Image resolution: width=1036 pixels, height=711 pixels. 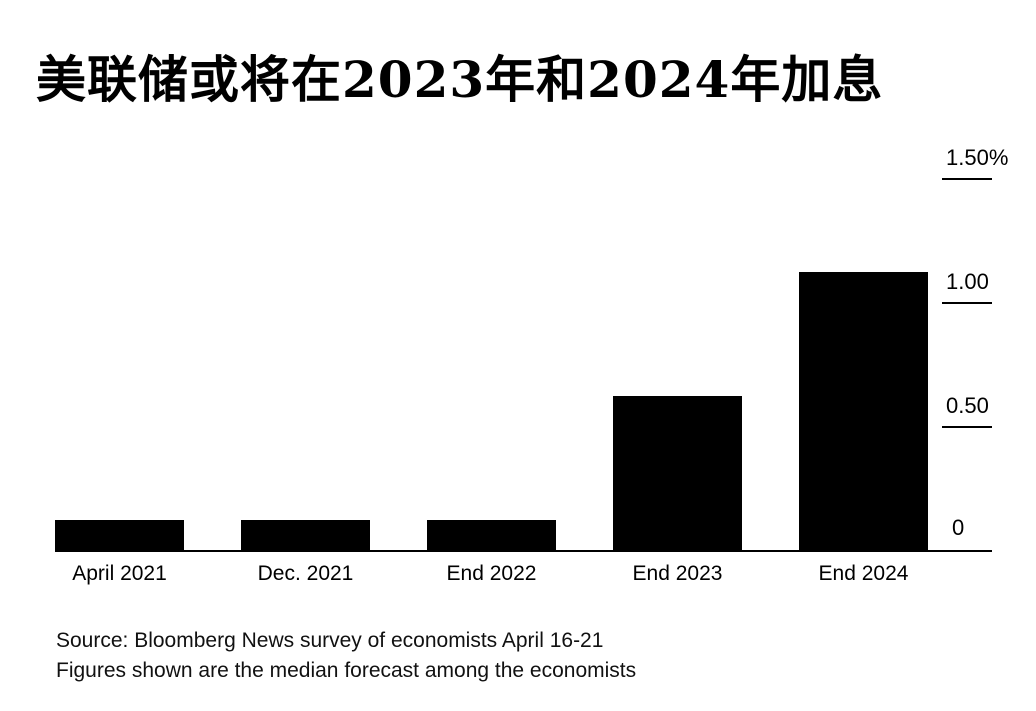 What do you see at coordinates (460, 79) in the screenshot?
I see `chart-title: 美联储或将在2023年和2024年加息` at bounding box center [460, 79].